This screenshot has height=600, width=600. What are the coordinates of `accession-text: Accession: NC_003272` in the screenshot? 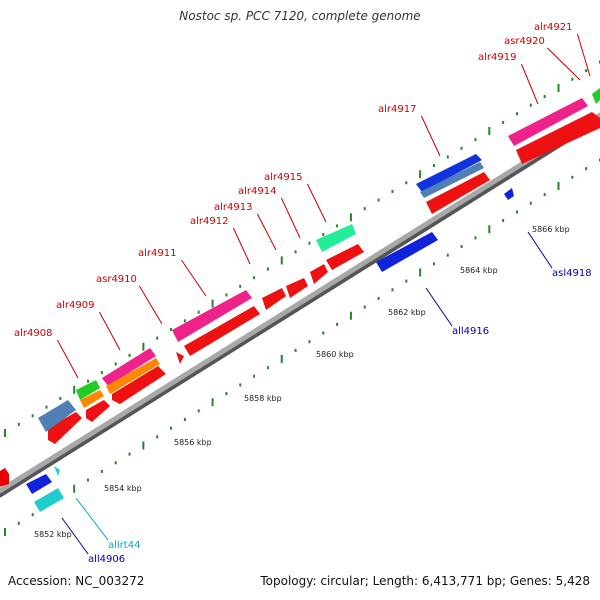 It's located at (76, 581).